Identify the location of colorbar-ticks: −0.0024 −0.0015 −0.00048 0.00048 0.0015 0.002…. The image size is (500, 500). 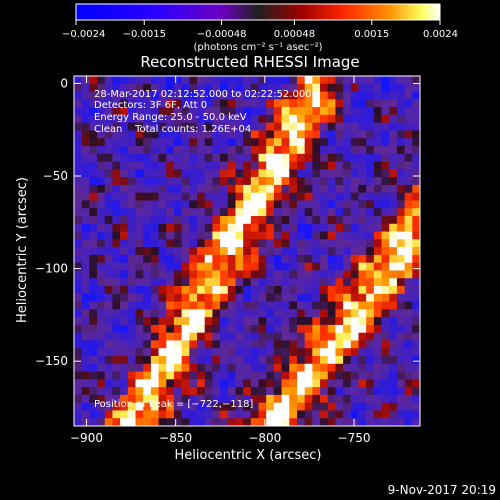
(260, 30).